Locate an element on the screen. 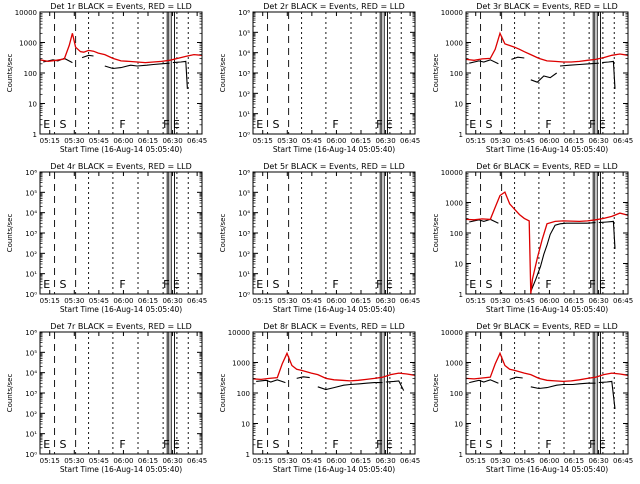 Image resolution: width=640 pixels, height=484 pixels. y-axis-label: Counts/sec is located at coordinates (223, 233).